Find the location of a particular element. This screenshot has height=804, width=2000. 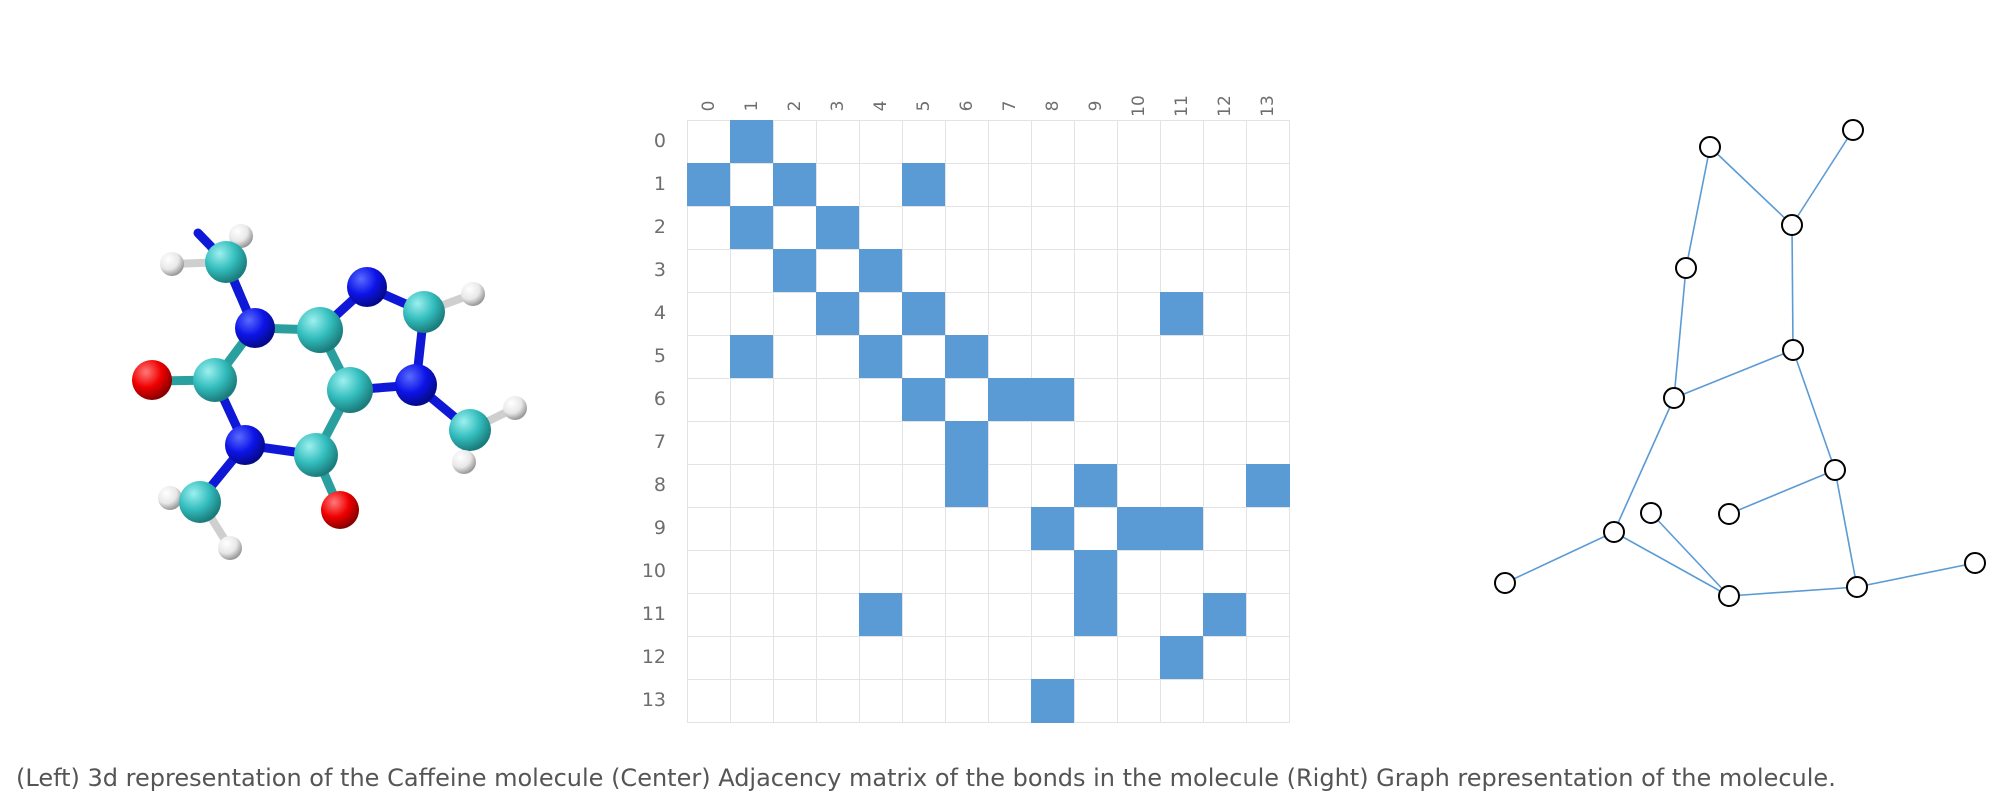

matrix-row-label: 13 is located at coordinates (653, 699).